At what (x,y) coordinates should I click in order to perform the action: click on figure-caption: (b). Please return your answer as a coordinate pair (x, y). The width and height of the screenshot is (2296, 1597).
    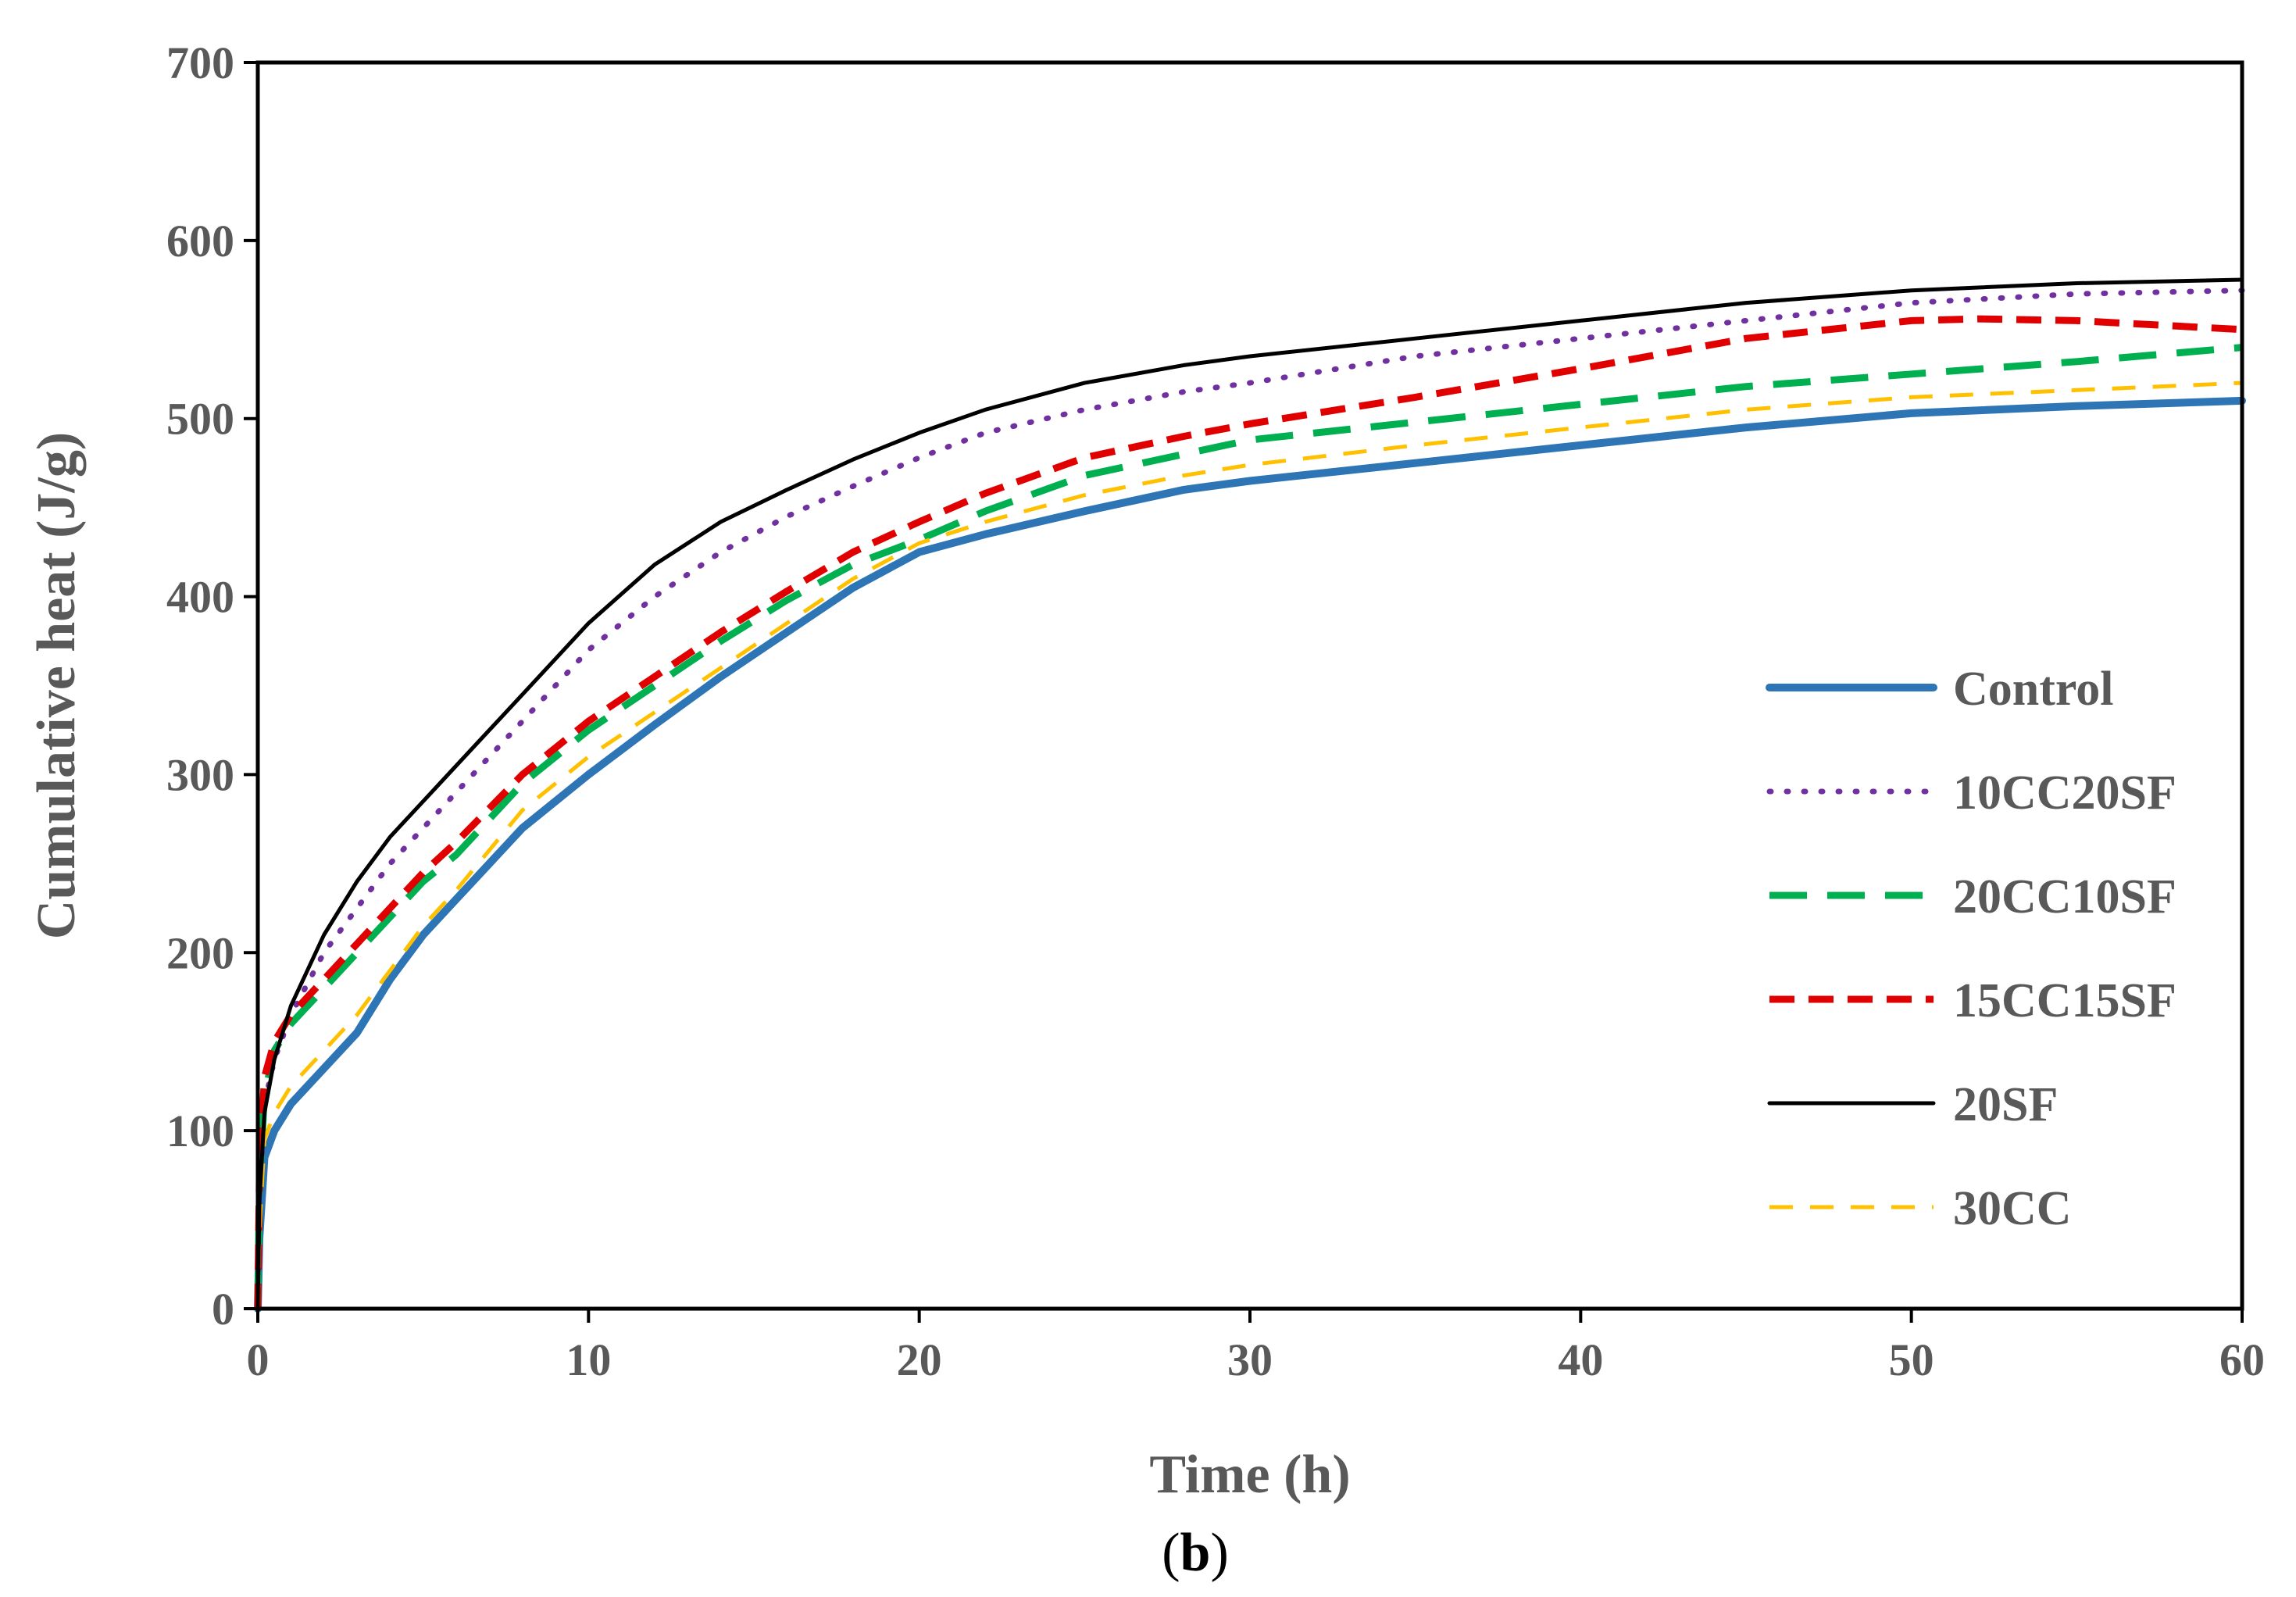
    Looking at the image, I should click on (1195, 1553).